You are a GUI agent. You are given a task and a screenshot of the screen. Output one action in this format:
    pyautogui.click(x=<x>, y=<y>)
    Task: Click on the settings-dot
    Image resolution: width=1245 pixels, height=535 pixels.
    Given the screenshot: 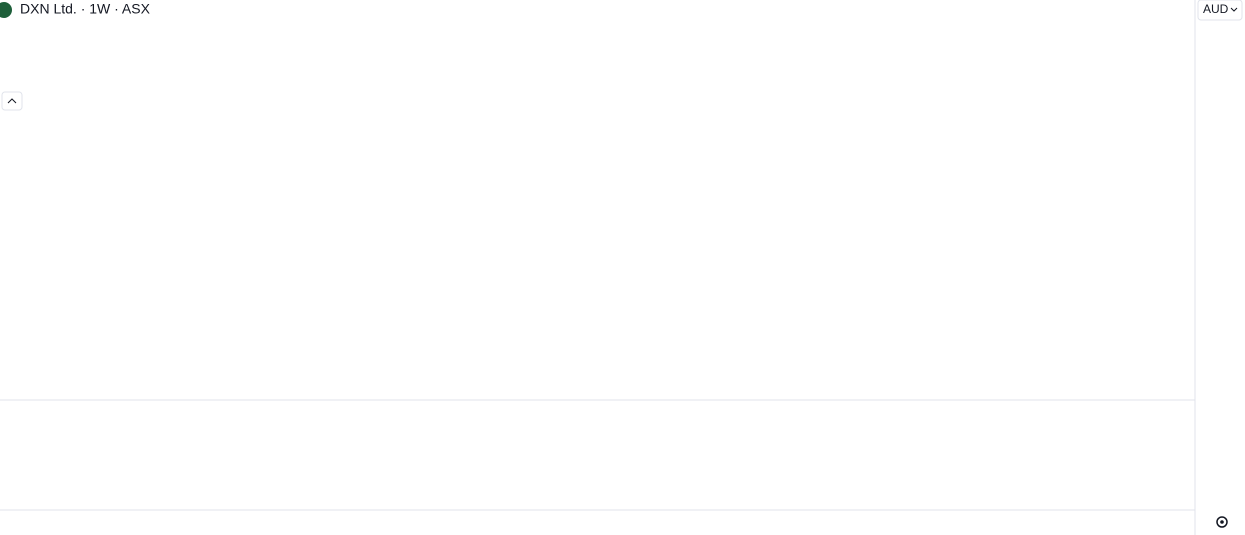 What is the action you would take?
    pyautogui.click(x=1222, y=522)
    